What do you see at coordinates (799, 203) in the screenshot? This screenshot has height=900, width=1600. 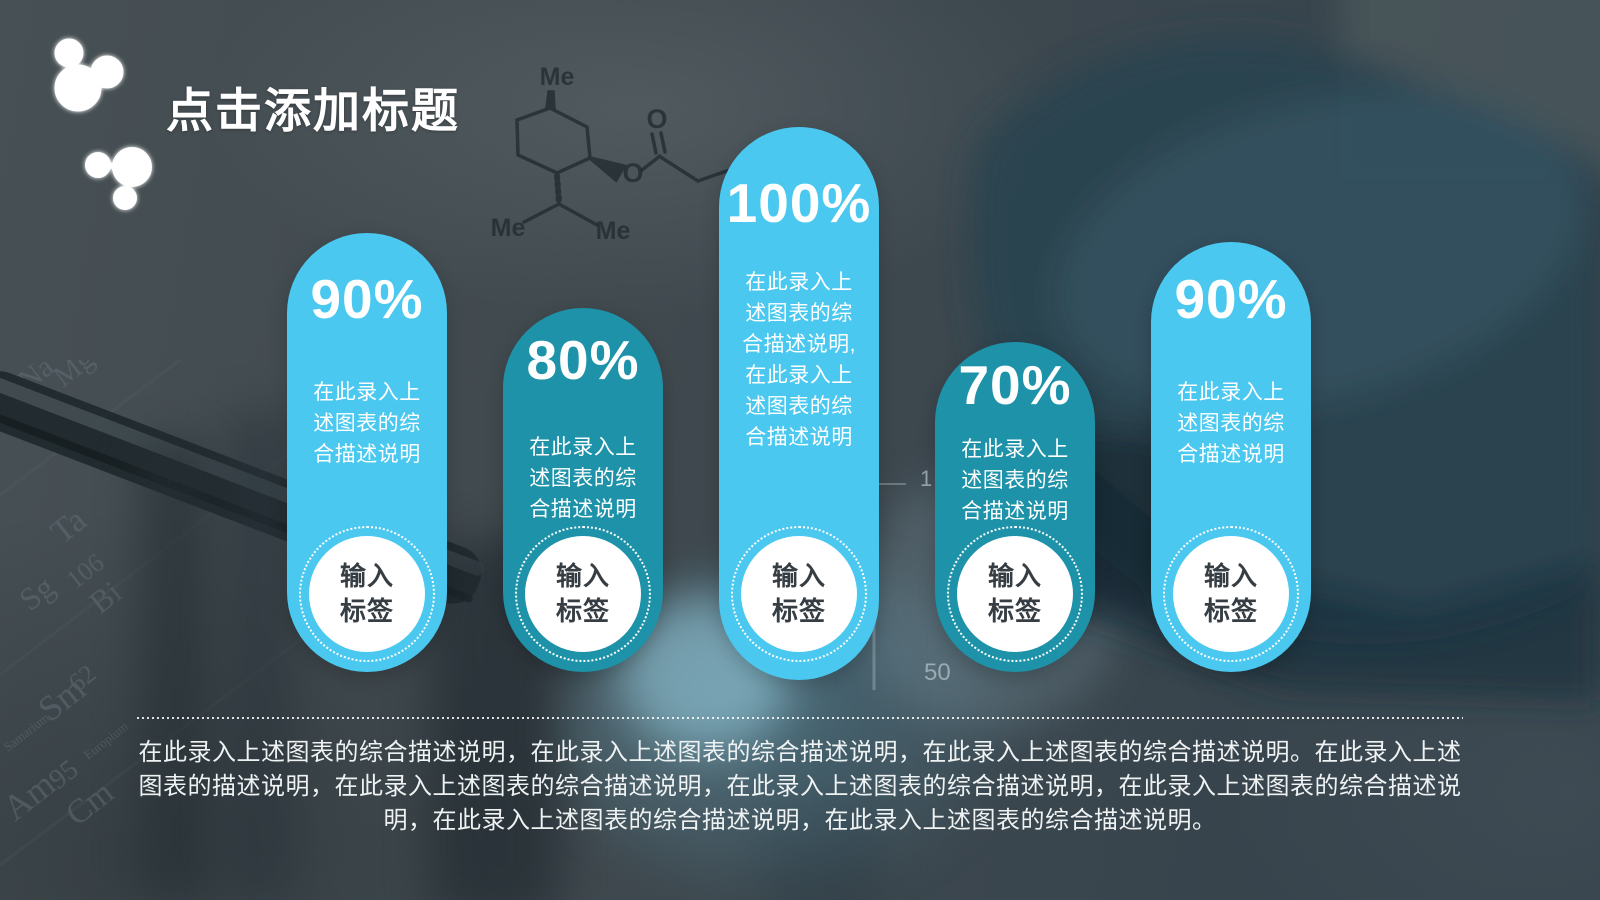 I see `percent-value: 100%` at bounding box center [799, 203].